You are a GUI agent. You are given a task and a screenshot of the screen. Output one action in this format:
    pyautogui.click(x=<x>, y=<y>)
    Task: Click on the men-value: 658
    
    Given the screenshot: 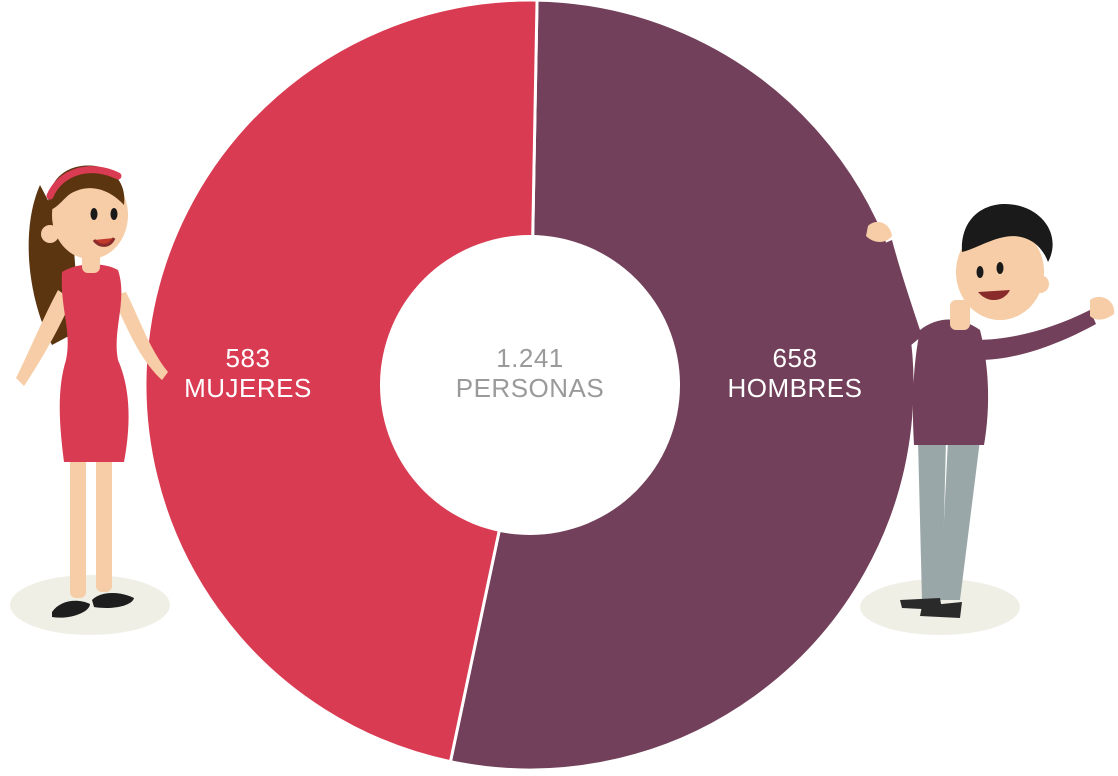 What is the action you would take?
    pyautogui.click(x=795, y=359)
    